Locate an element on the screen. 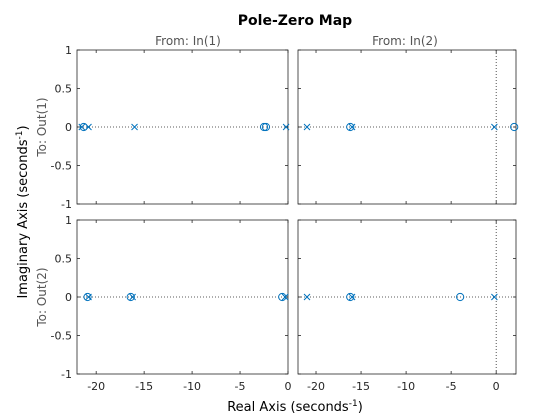 This screenshot has width=560, height=420. x-axis-label-main: Real Axis (seconds is located at coordinates (288, 407).